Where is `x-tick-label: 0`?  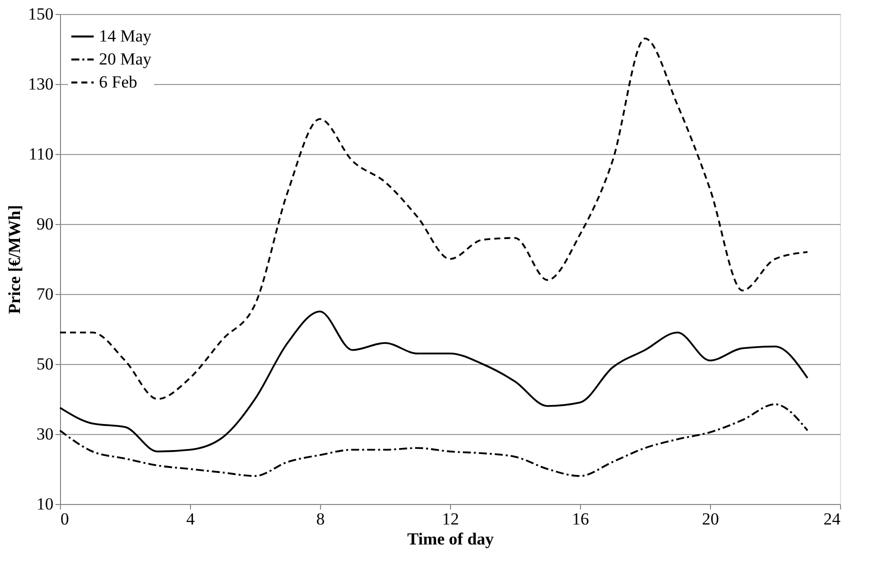 x-tick-label: 0 is located at coordinates (64, 519).